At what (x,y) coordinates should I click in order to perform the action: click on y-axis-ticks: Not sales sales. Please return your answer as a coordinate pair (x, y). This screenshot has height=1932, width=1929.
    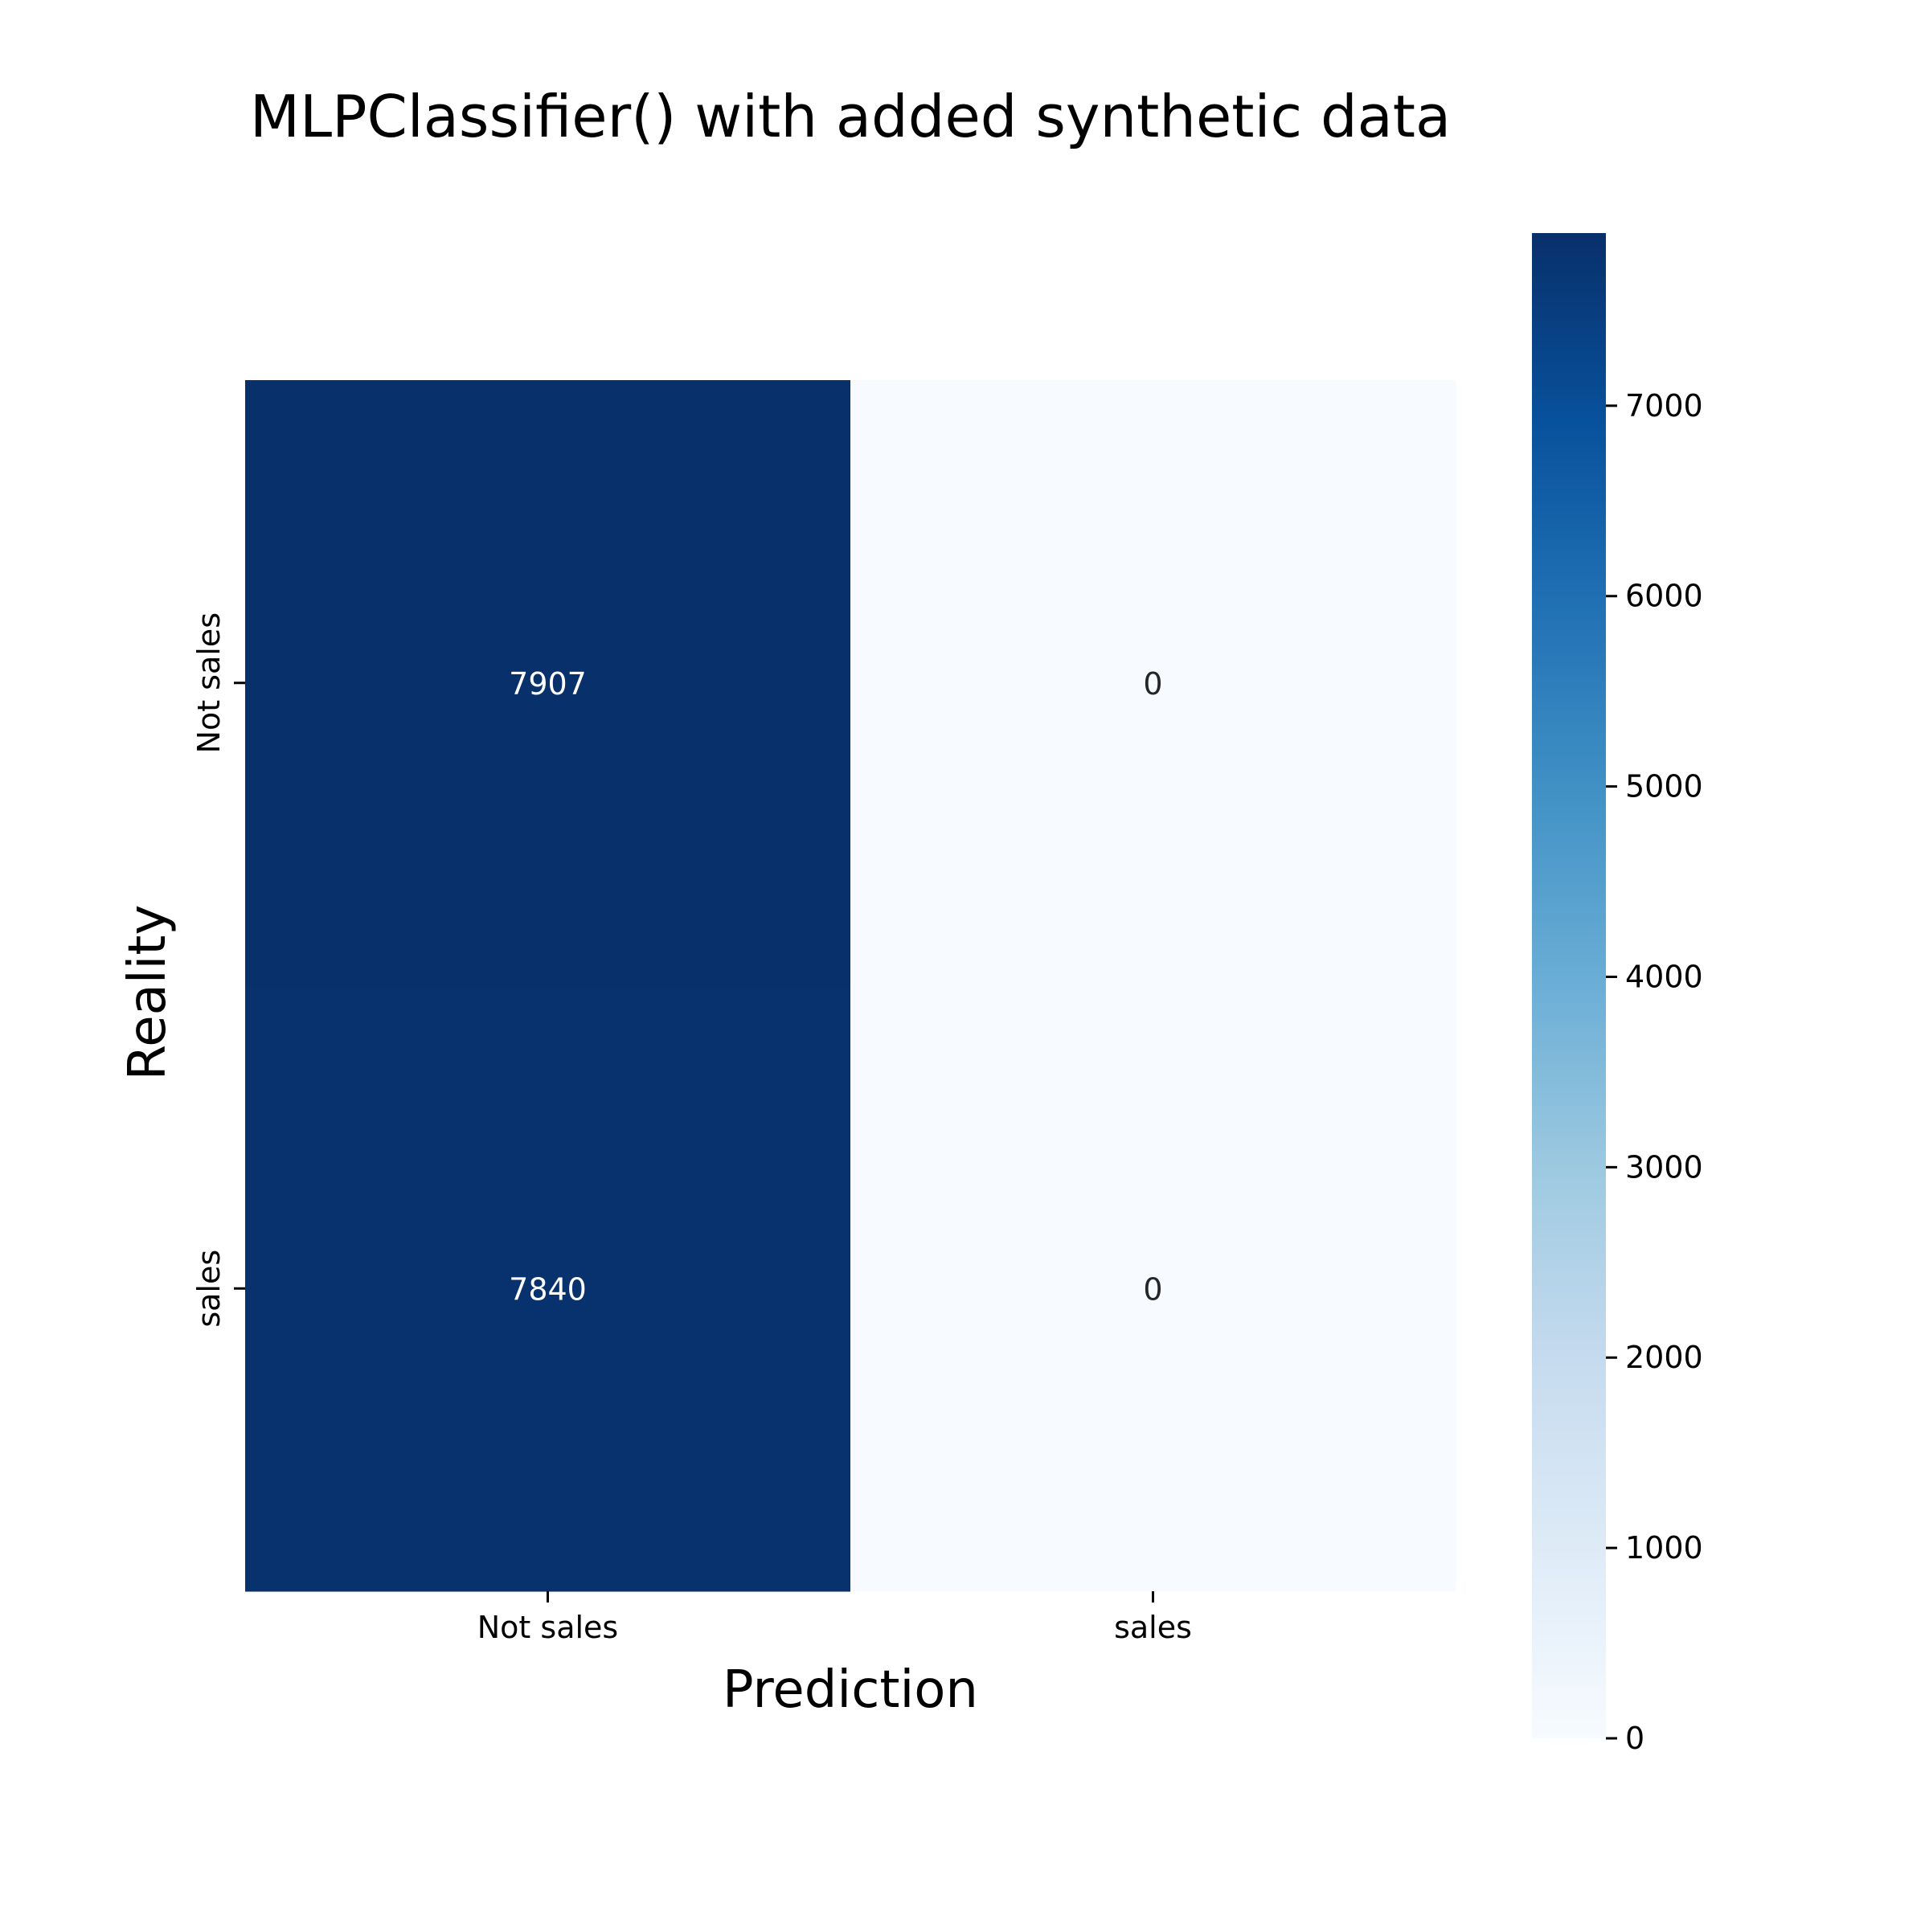
    Looking at the image, I should click on (218, 970).